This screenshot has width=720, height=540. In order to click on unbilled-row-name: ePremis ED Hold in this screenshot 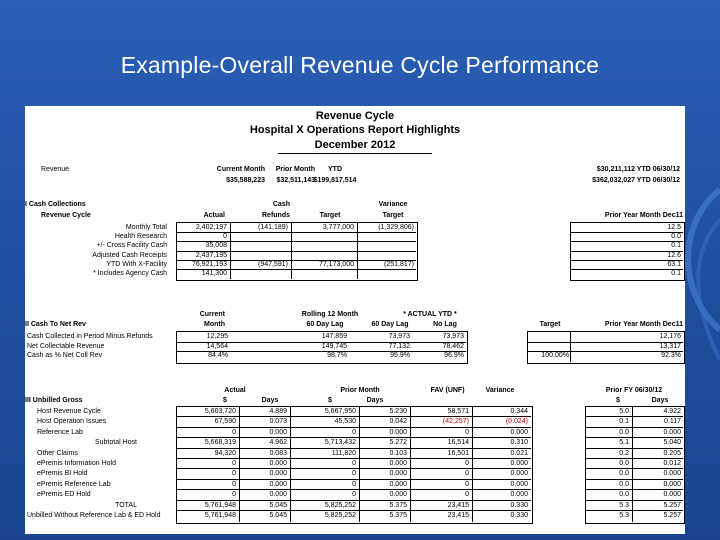, I will do `click(64, 495)`.